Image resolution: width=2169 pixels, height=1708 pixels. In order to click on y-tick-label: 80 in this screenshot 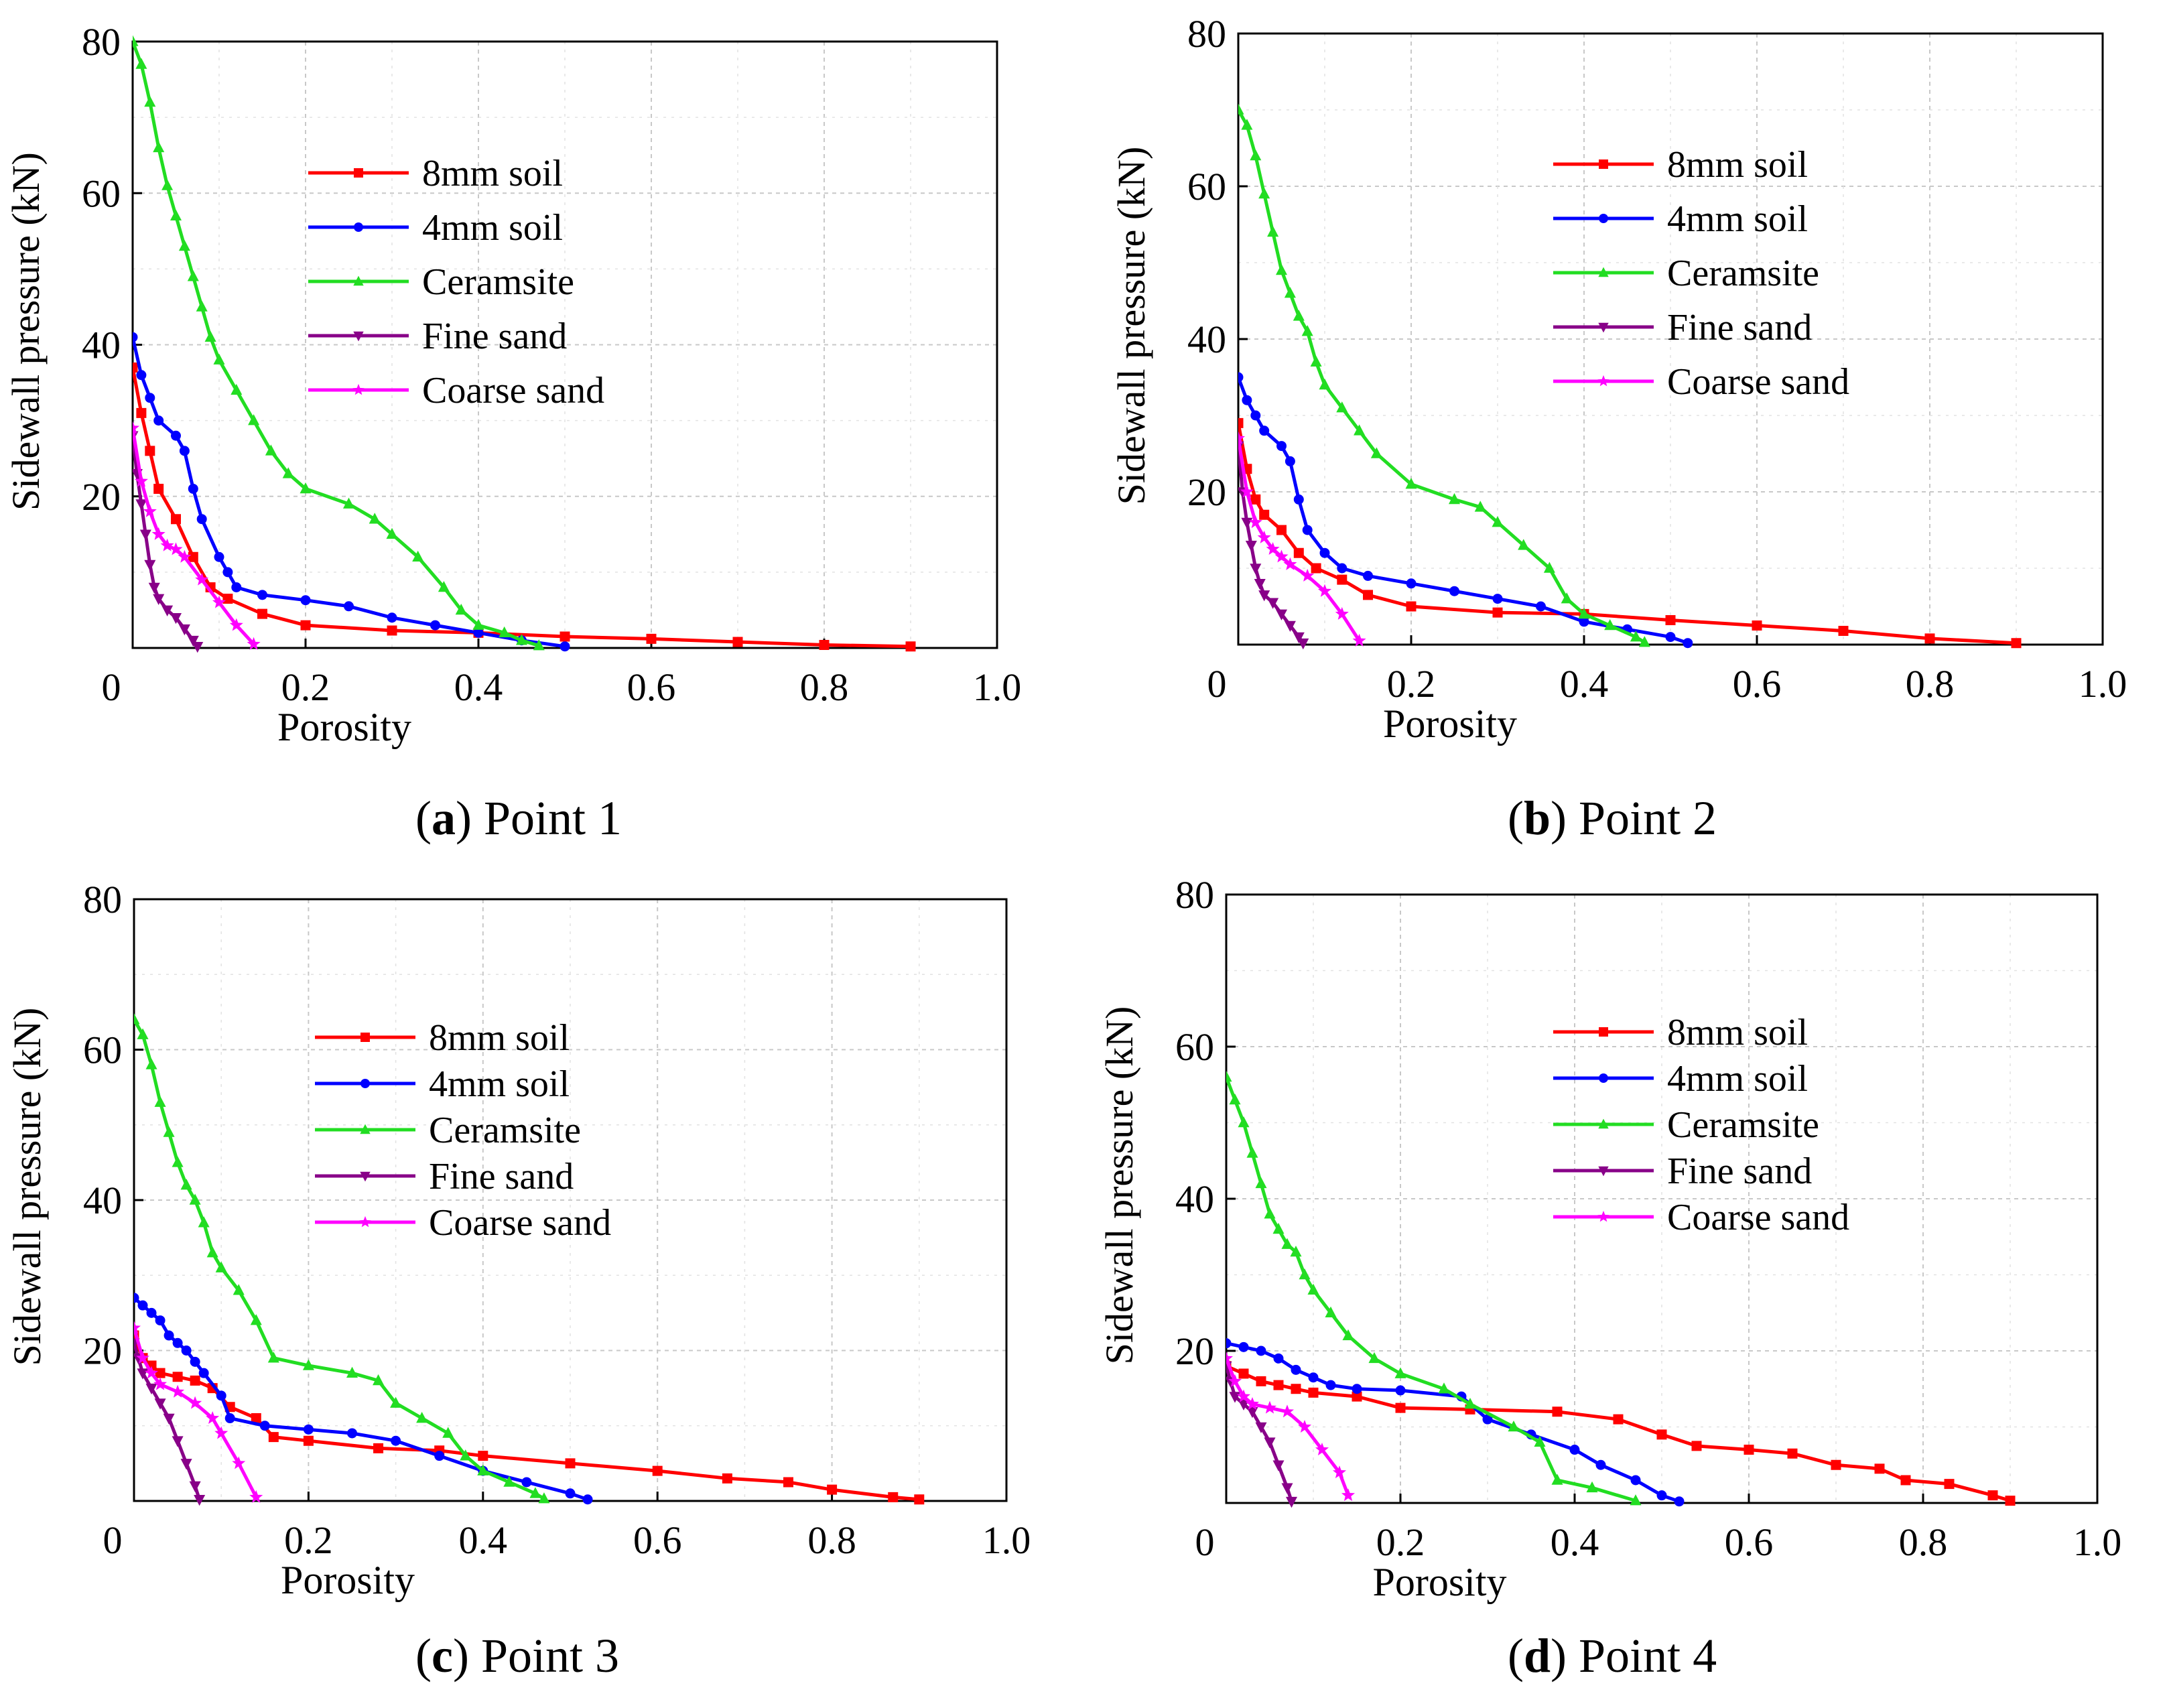, I will do `click(103, 899)`.